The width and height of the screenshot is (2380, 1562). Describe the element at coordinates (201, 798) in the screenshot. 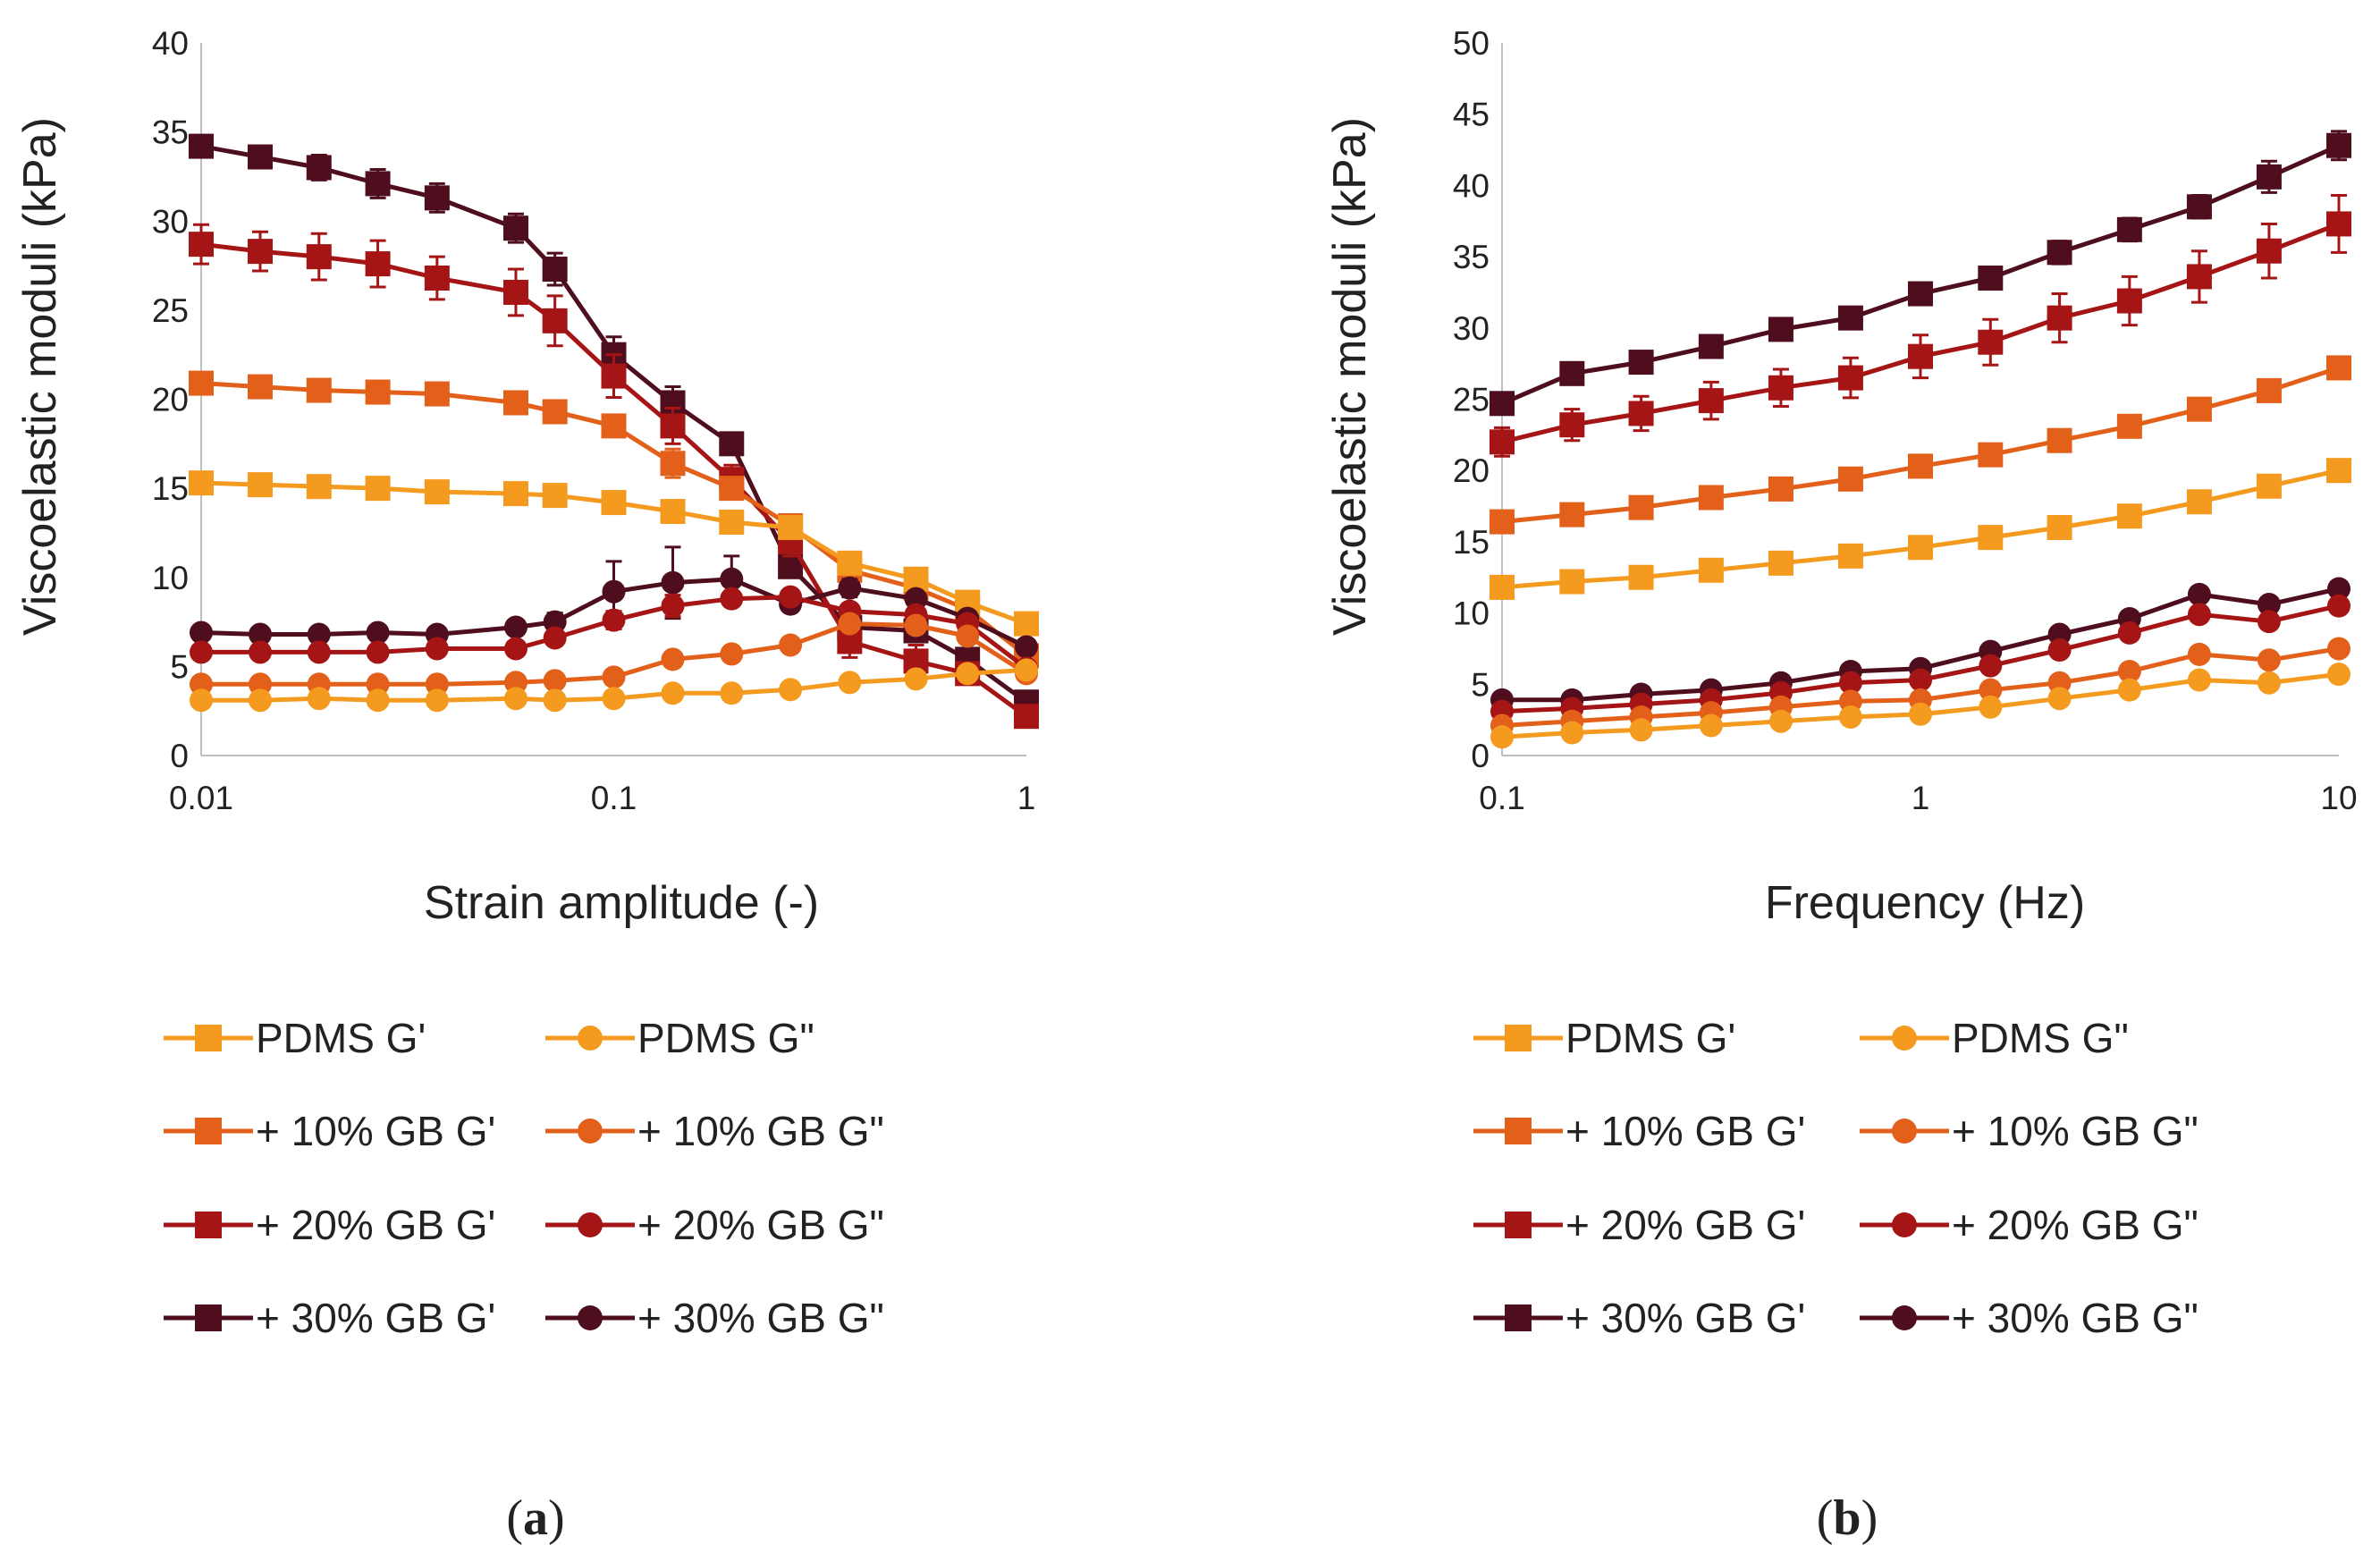

I see `x-tick-label: 0.01` at that location.